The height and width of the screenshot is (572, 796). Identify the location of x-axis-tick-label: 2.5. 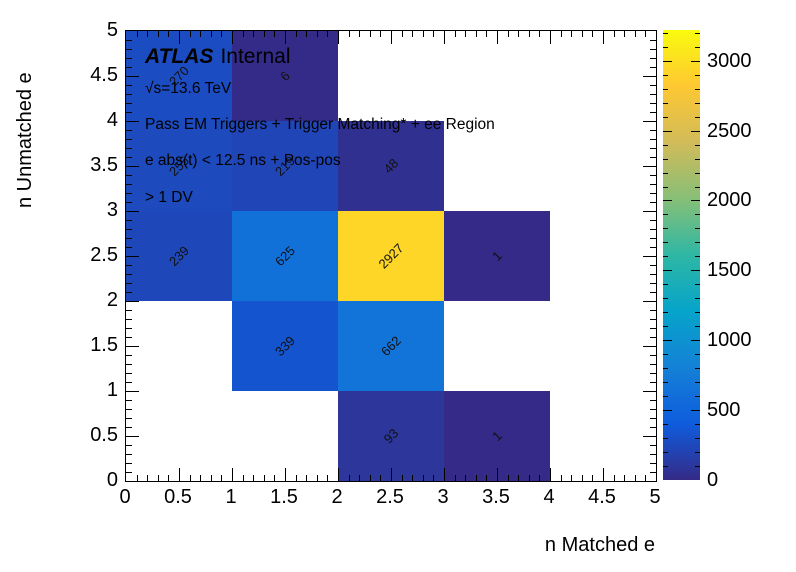
(390, 497).